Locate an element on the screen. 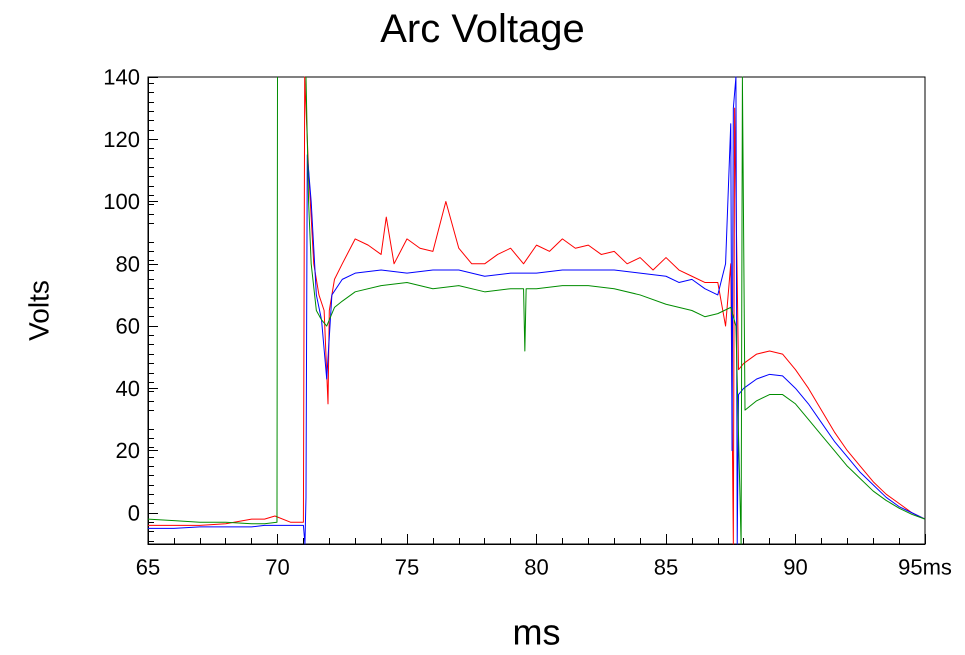 The image size is (965, 655). x-tick-label: 70 is located at coordinates (277, 567).